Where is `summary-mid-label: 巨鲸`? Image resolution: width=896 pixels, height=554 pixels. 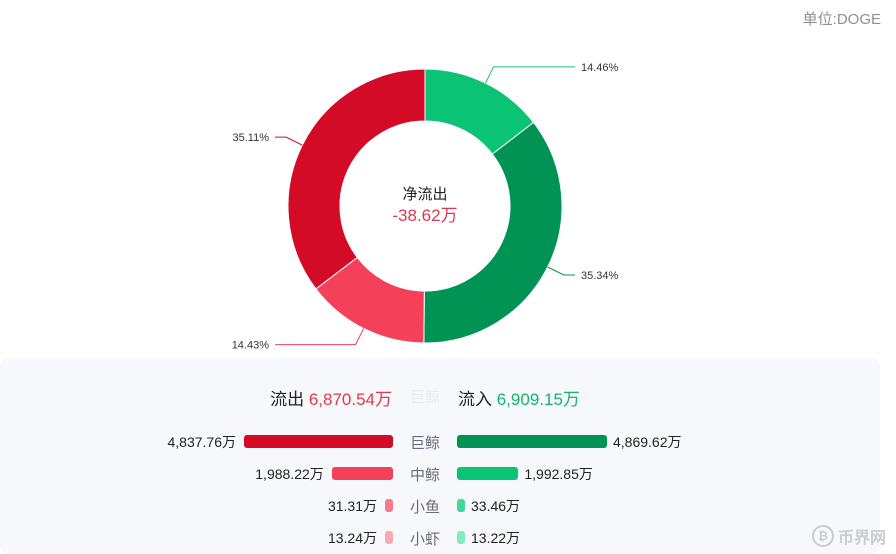
summary-mid-label: 巨鲸 is located at coordinates (425, 397).